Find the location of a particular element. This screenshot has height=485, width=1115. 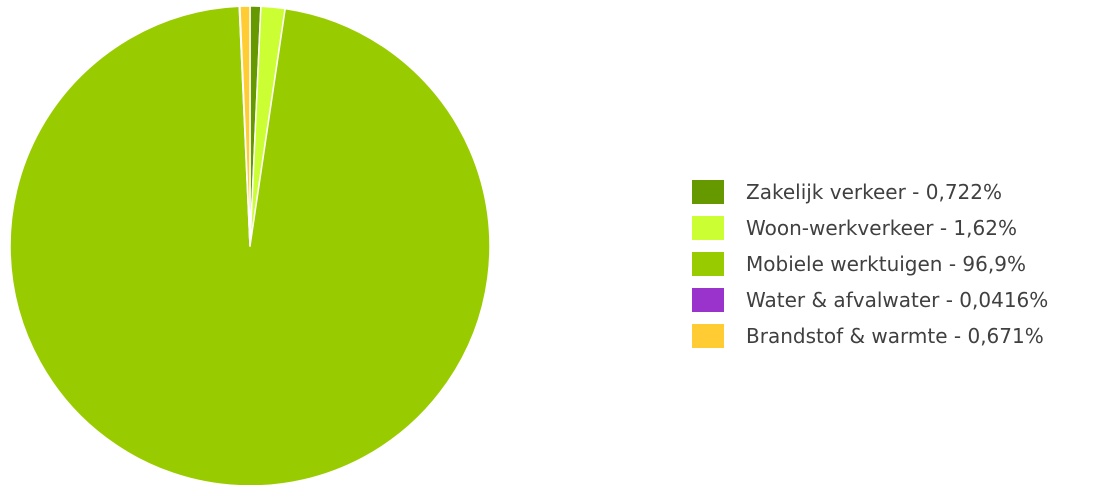

legend-item-water-afvalwater: Water & afvalwater - 0,0416% is located at coordinates (870, 300).